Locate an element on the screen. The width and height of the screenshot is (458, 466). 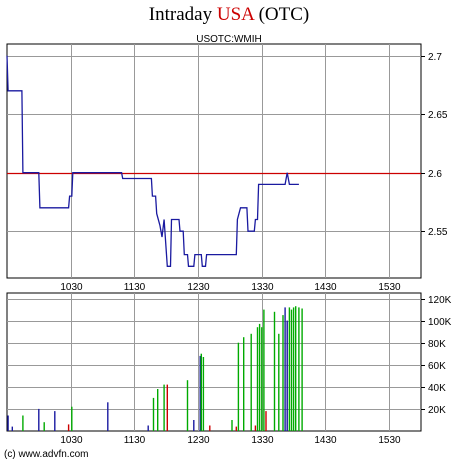
volume-x-tick-label: 1530 is located at coordinates (389, 440).